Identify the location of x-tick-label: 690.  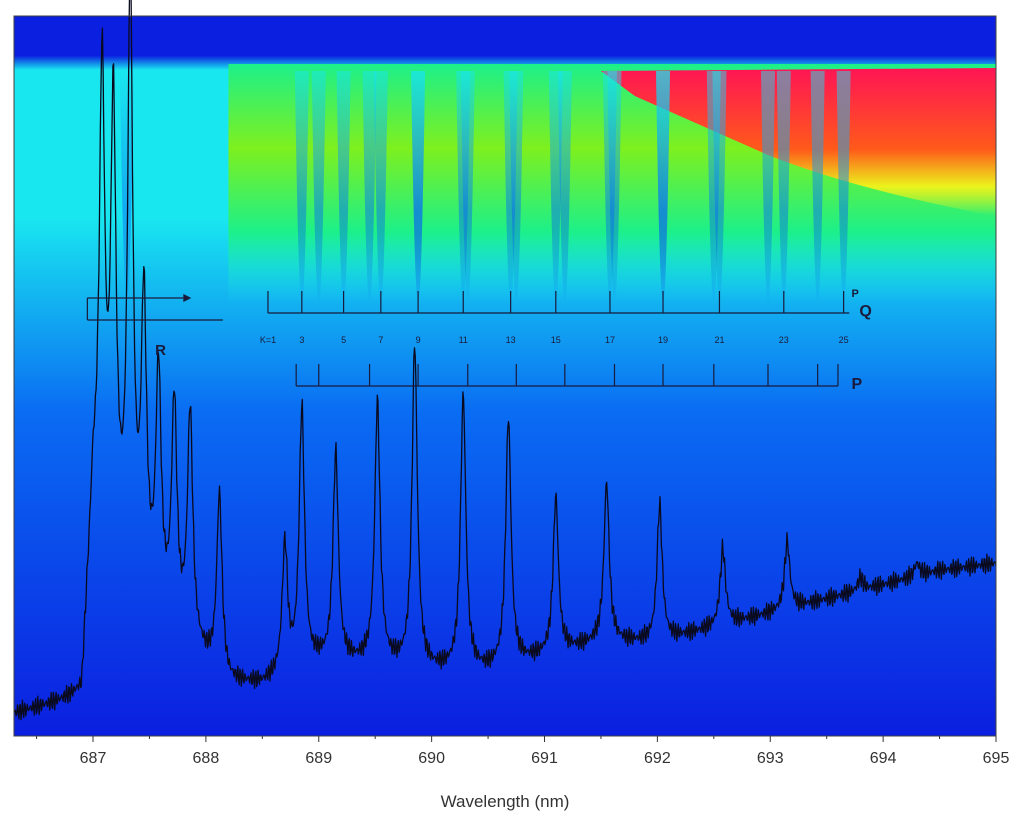
(431, 758).